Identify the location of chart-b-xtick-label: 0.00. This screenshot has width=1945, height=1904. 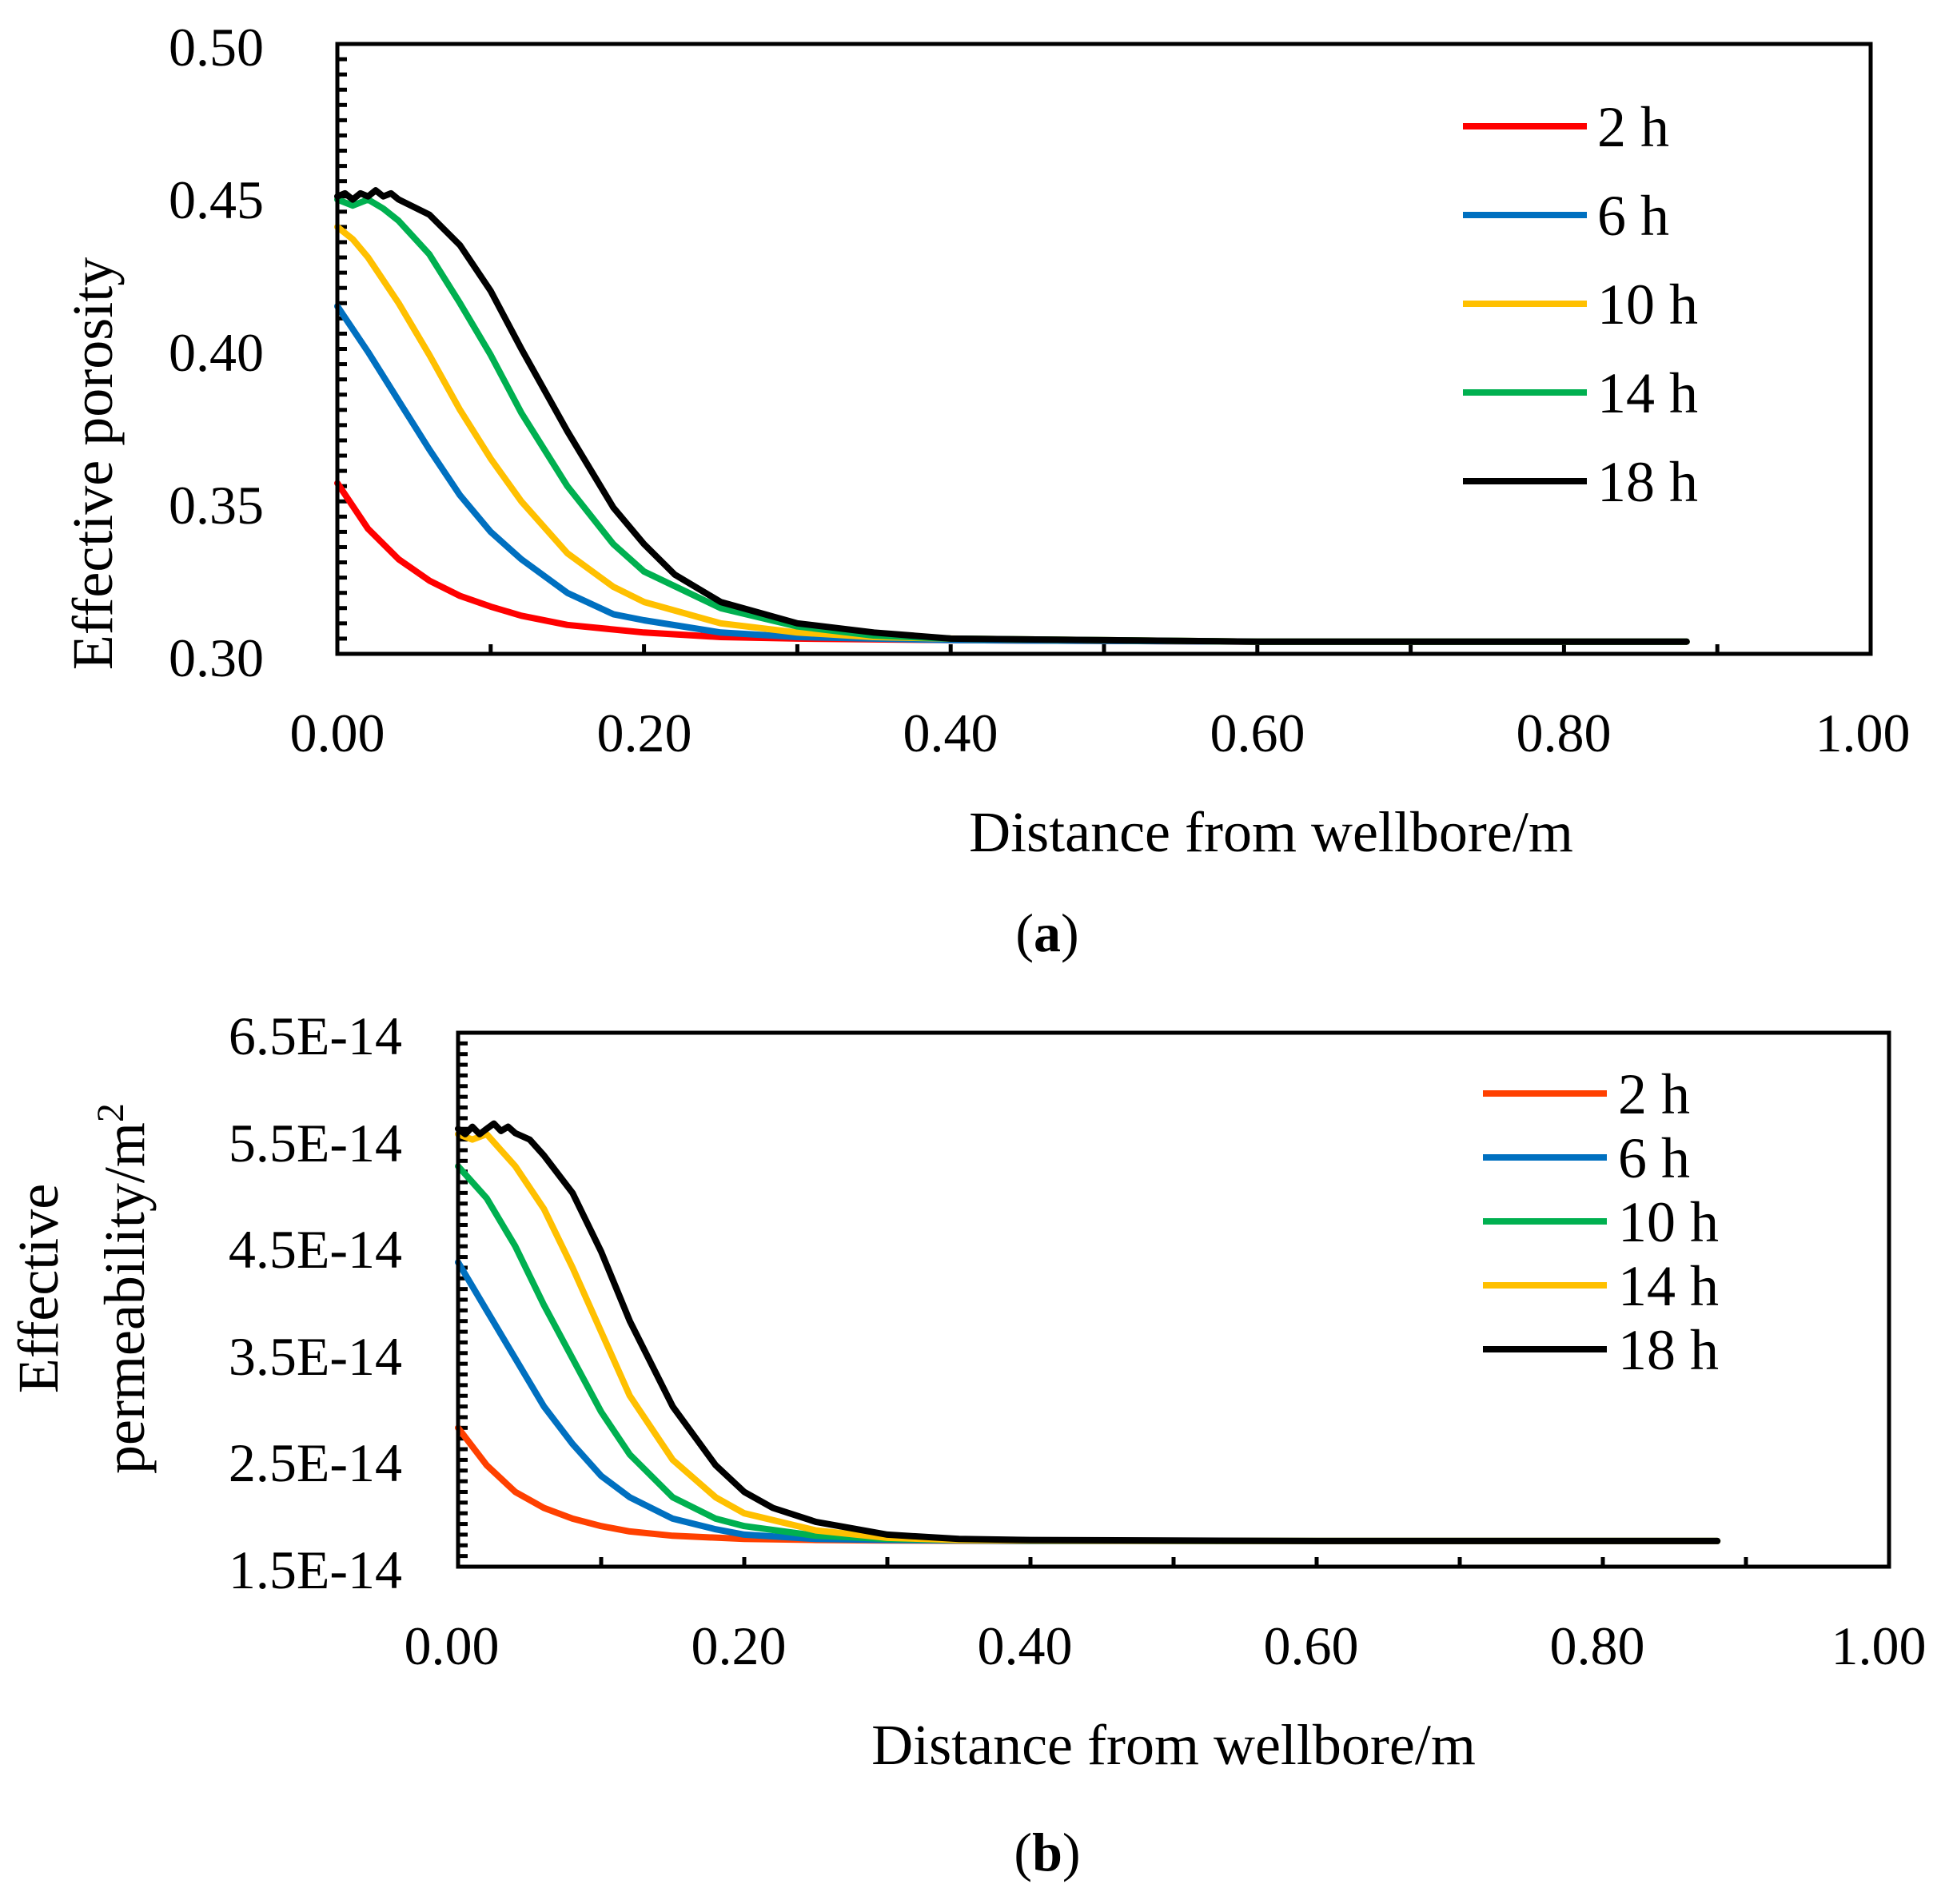
(452, 1645).